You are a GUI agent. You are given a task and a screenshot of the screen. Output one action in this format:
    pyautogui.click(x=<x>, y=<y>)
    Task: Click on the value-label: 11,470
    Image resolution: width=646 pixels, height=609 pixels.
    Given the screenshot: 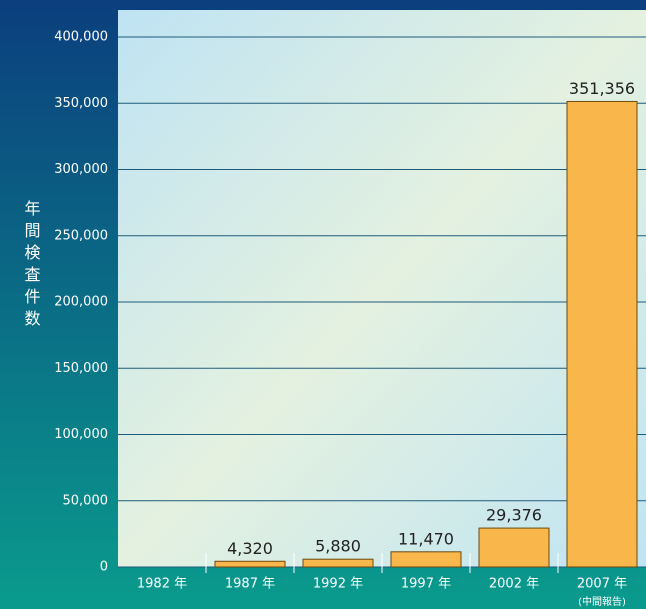 What is the action you would take?
    pyautogui.click(x=426, y=538)
    